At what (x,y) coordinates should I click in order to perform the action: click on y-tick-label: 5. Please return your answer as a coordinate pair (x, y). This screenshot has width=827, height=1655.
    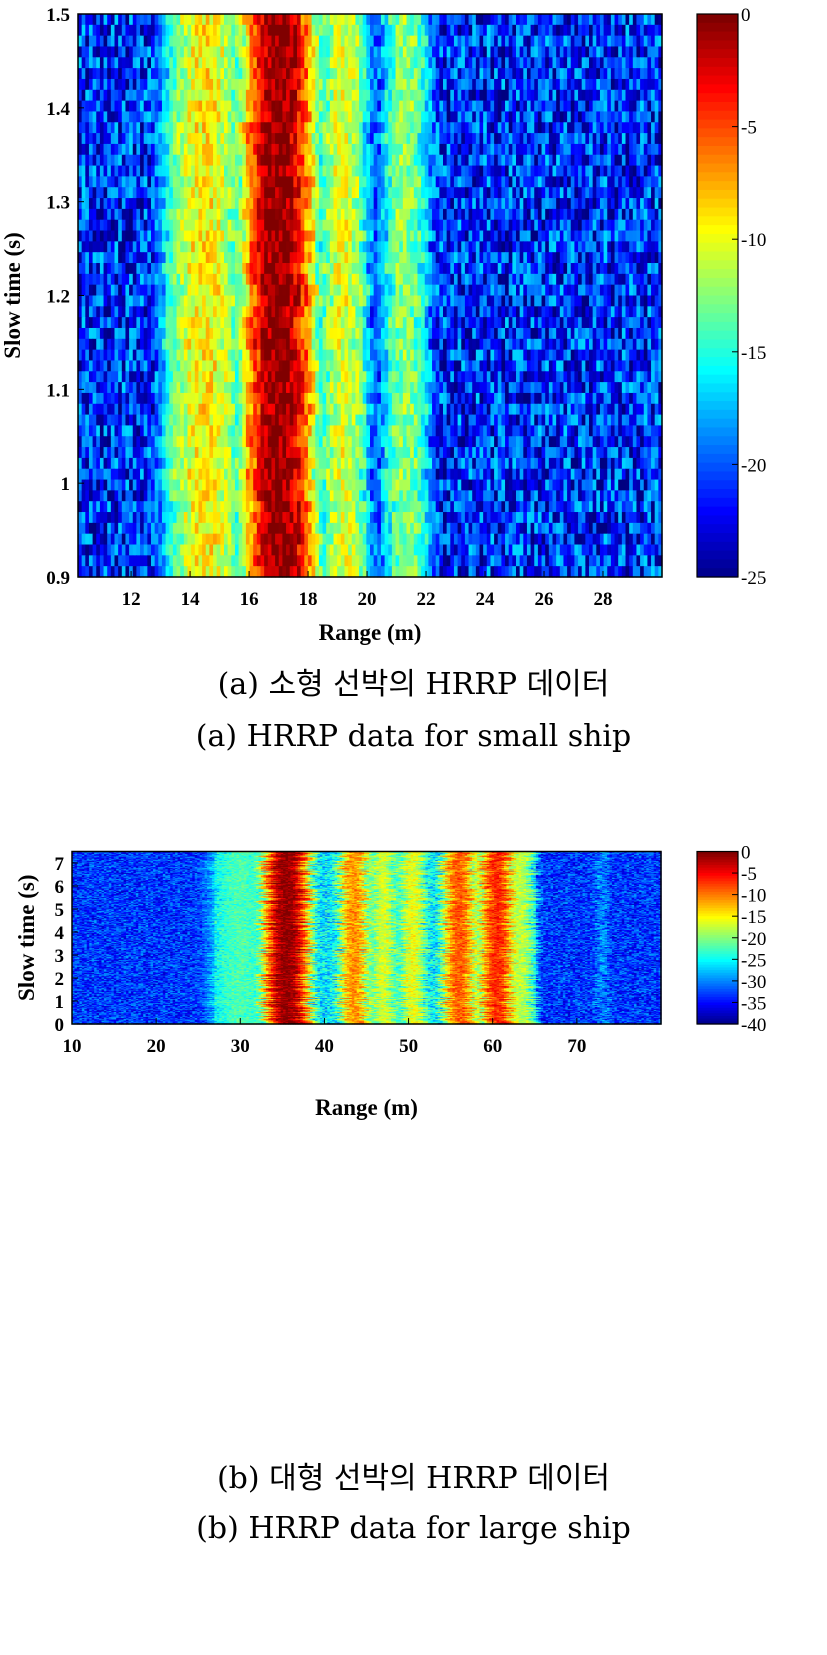
    Looking at the image, I should click on (60, 910).